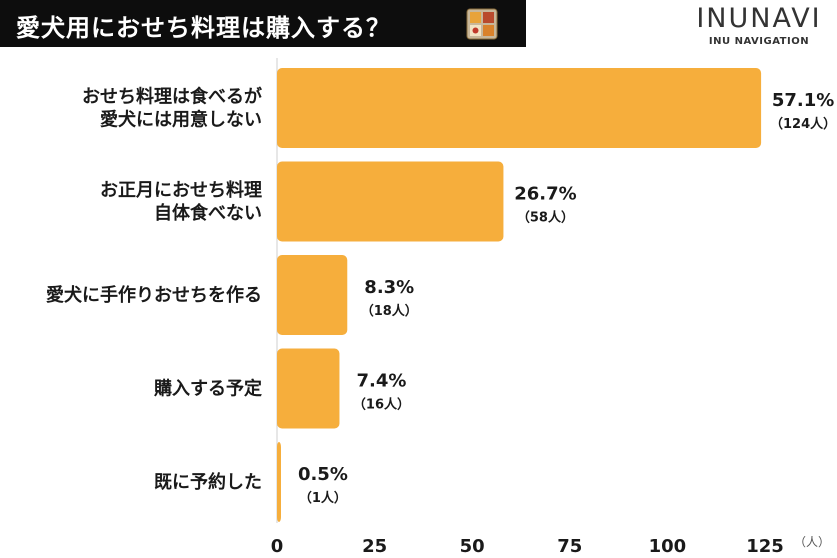  What do you see at coordinates (803, 124) in the screenshot?
I see `count-label-0: （124人）` at bounding box center [803, 124].